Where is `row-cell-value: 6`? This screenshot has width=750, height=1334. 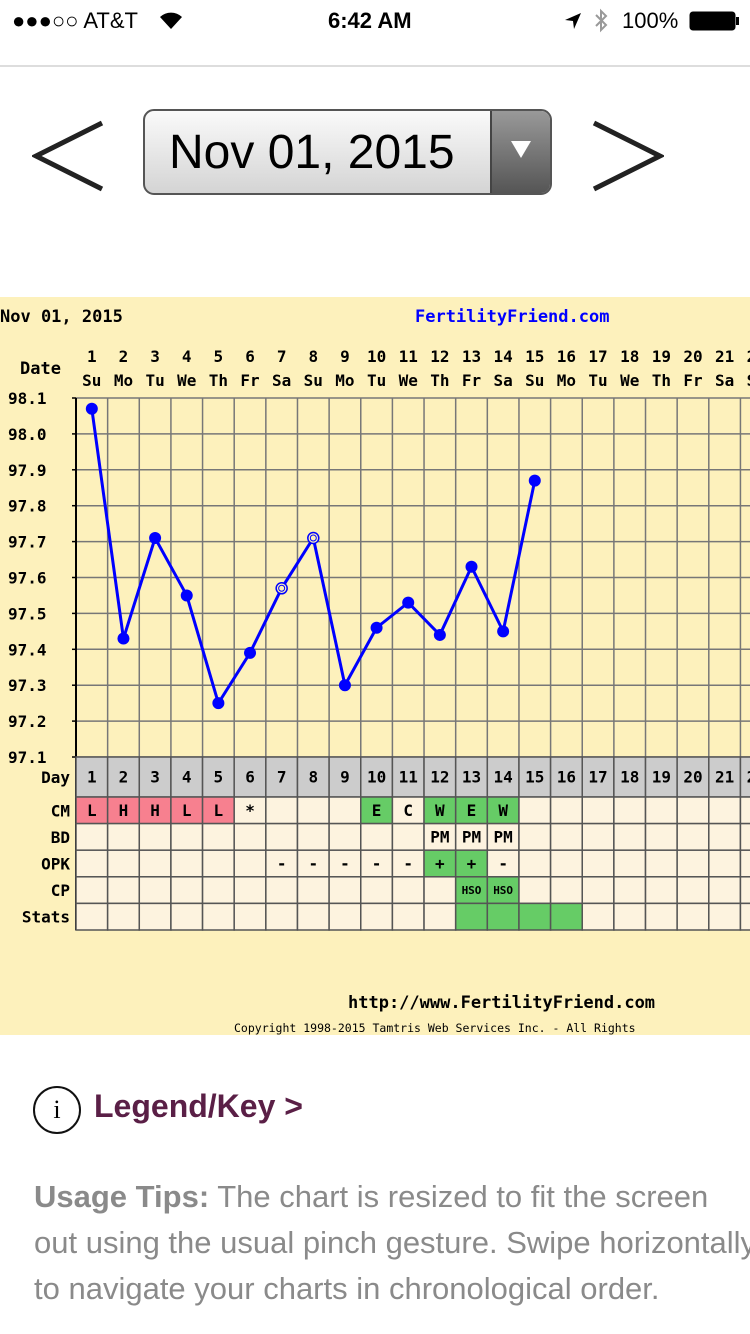 row-cell-value: 6 is located at coordinates (250, 777).